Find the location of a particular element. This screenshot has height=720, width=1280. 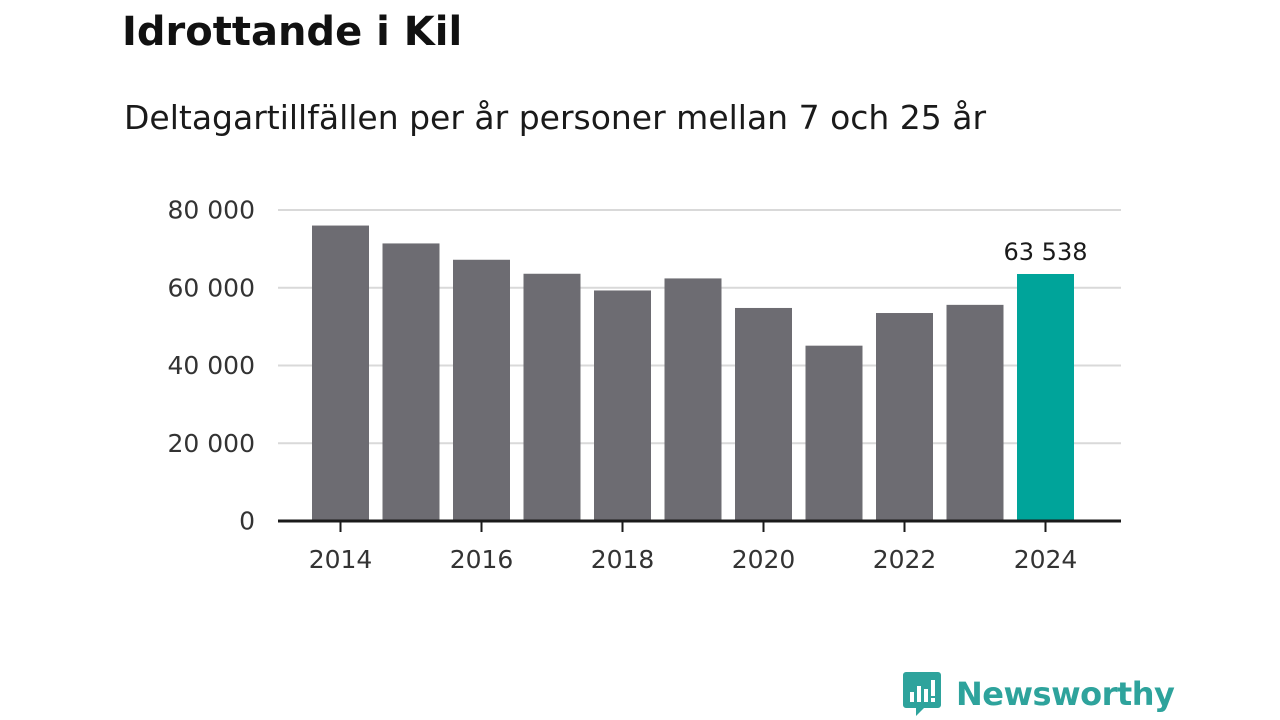

y-tick-label: 40 000 is located at coordinates (211, 365).